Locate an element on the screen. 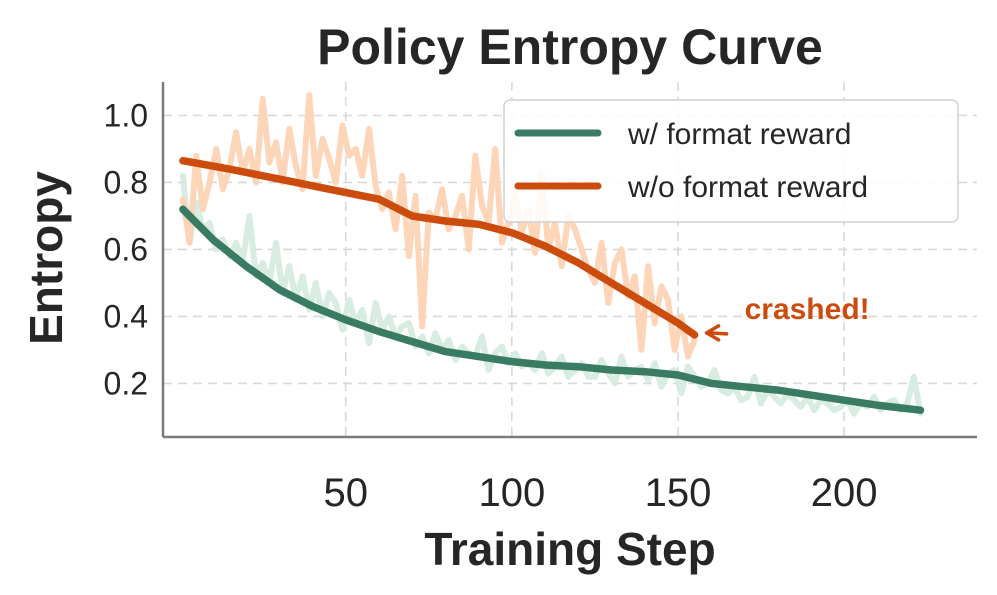 This screenshot has height=595, width=997. y-tick-label: 0.2 is located at coordinates (126, 383).